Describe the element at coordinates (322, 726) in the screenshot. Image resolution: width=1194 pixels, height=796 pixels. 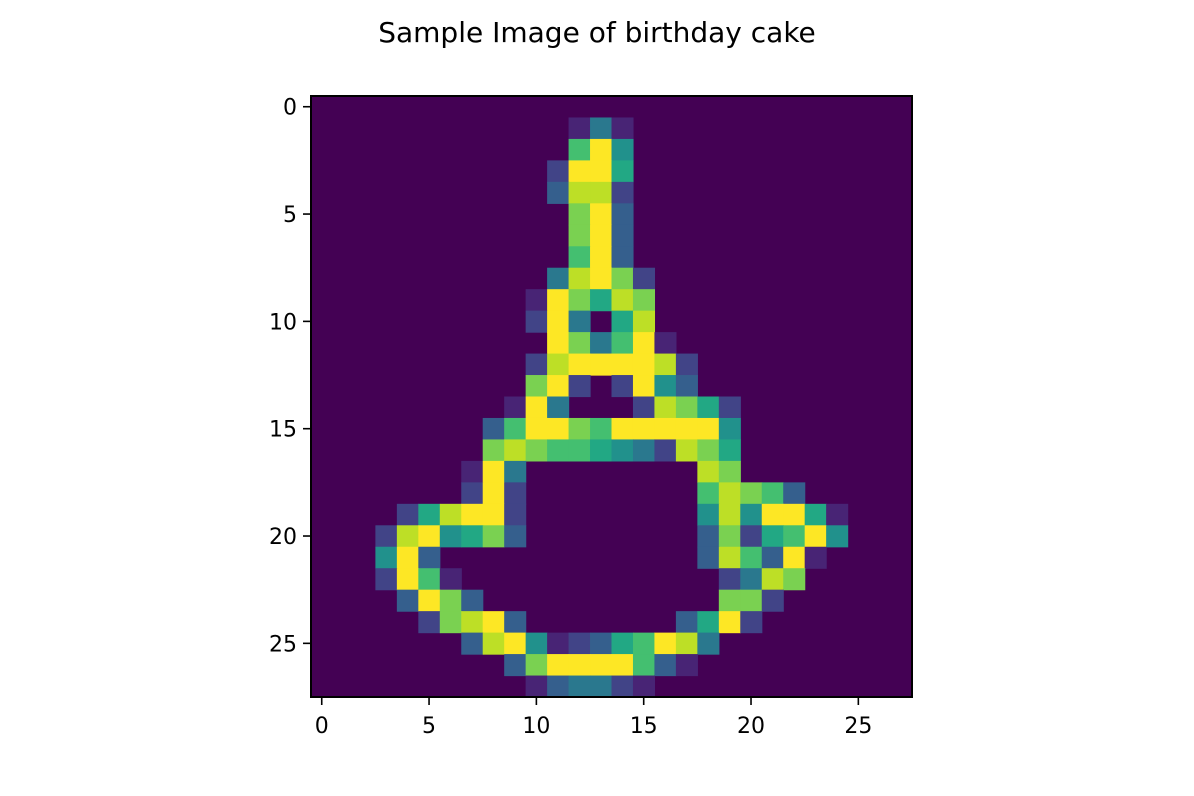
I see `x-tick-label: 0` at that location.